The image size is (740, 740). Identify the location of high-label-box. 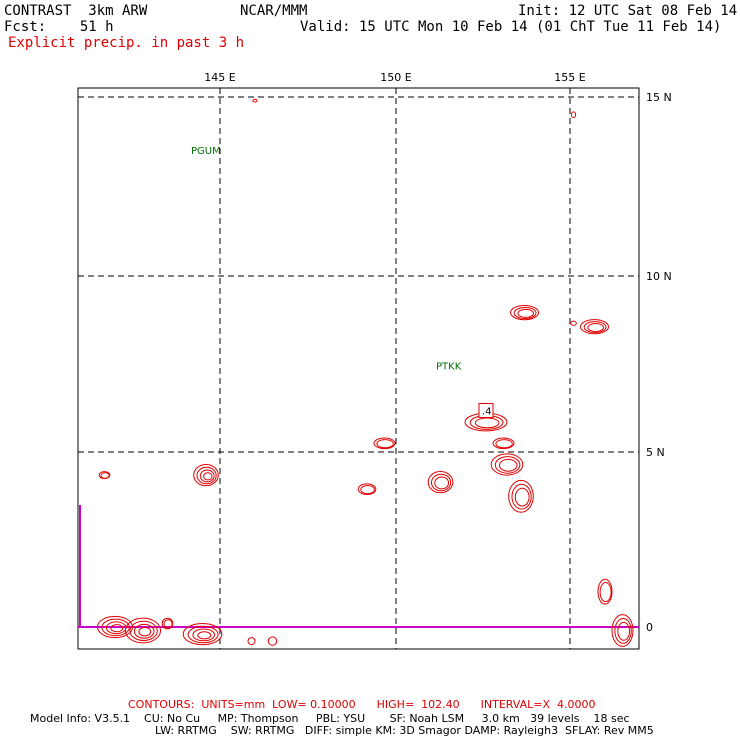
(486, 410).